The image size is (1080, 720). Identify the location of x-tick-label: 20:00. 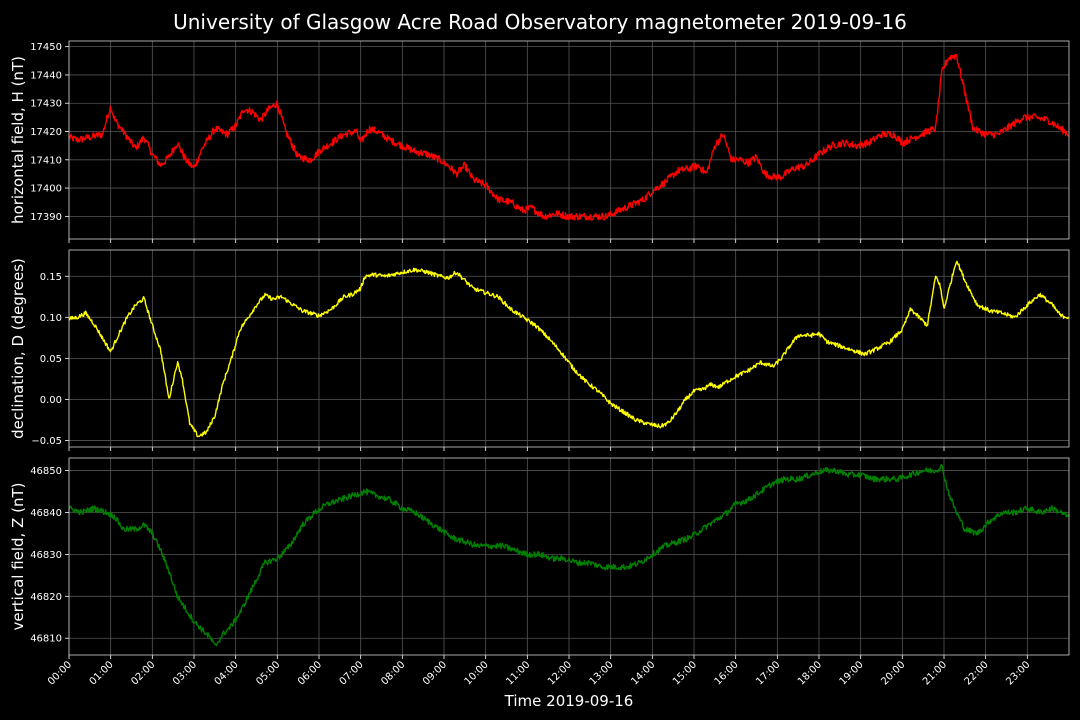
(893, 673).